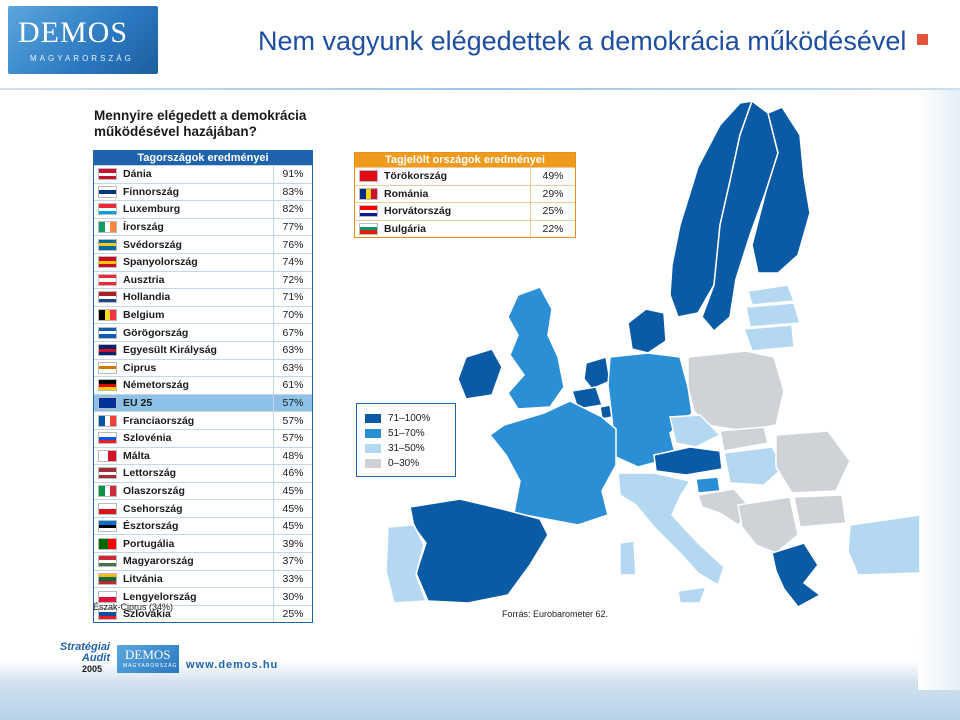 The width and height of the screenshot is (960, 720). What do you see at coordinates (552, 211) in the screenshot?
I see `country-value: 25%` at bounding box center [552, 211].